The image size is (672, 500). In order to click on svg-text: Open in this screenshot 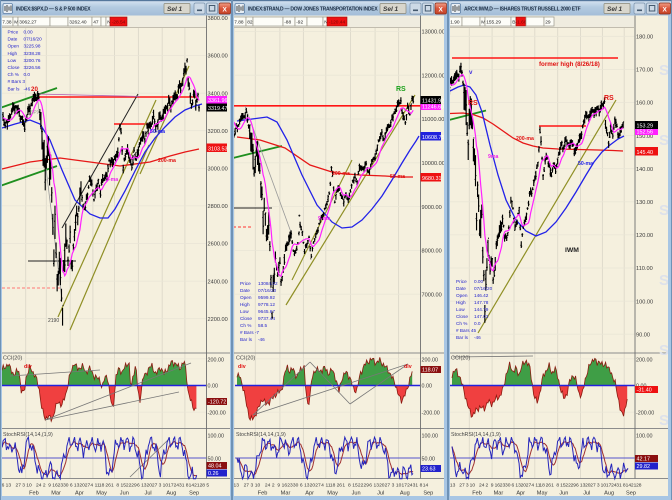, I will do `click(462, 295)`.